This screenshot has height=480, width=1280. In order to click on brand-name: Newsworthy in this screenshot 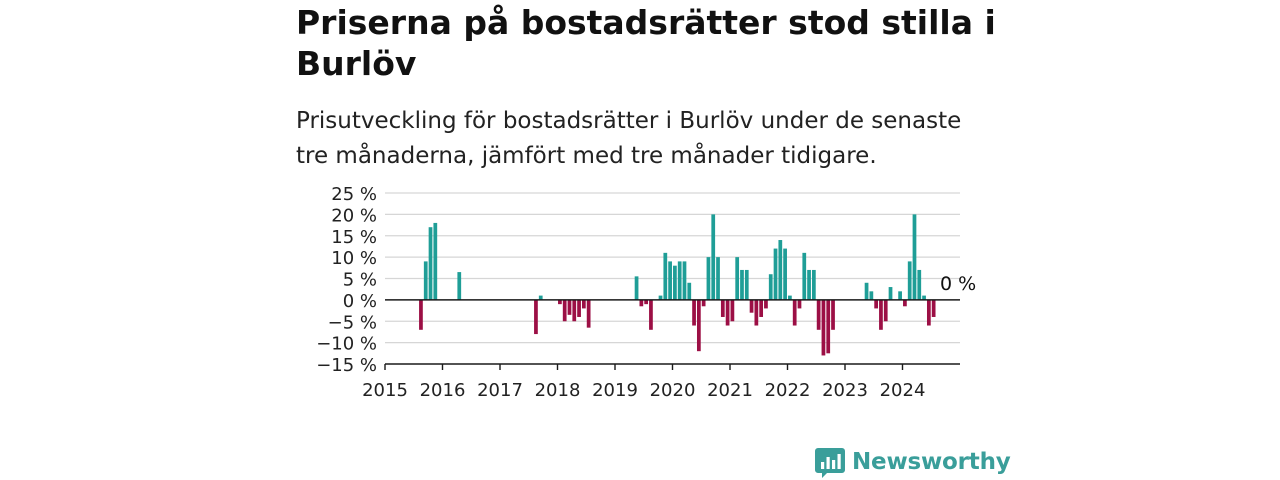, I will do `click(931, 462)`.